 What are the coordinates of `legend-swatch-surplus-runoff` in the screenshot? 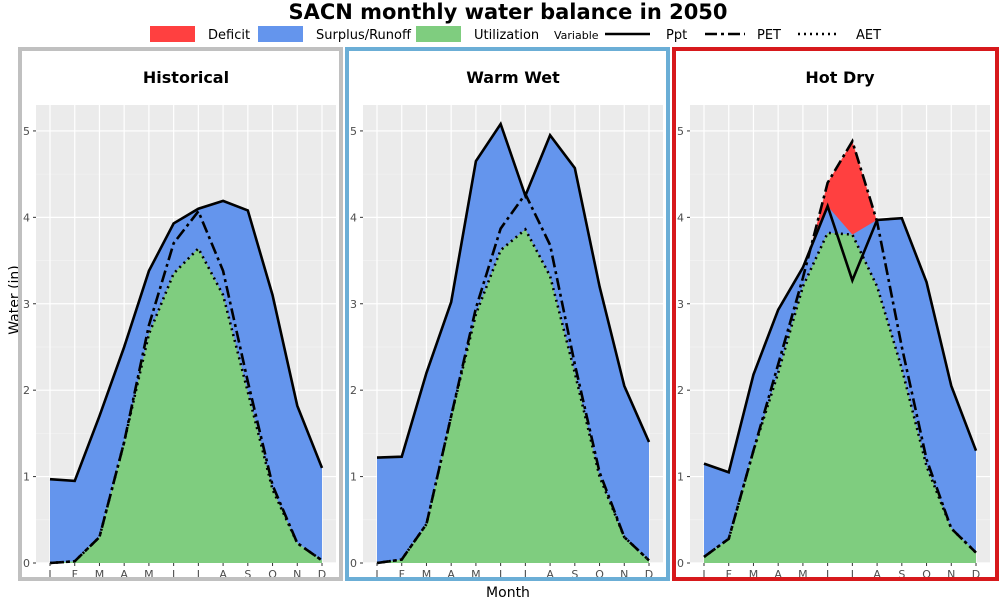 It's located at (280, 34).